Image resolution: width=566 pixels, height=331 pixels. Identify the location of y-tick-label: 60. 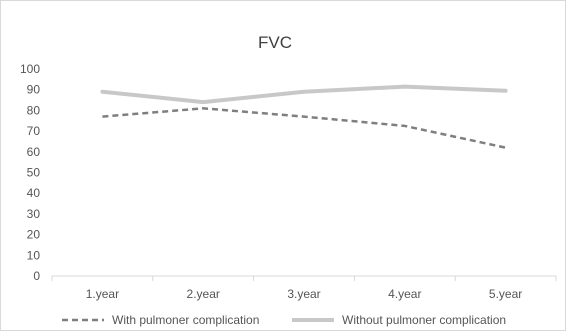
(34, 152).